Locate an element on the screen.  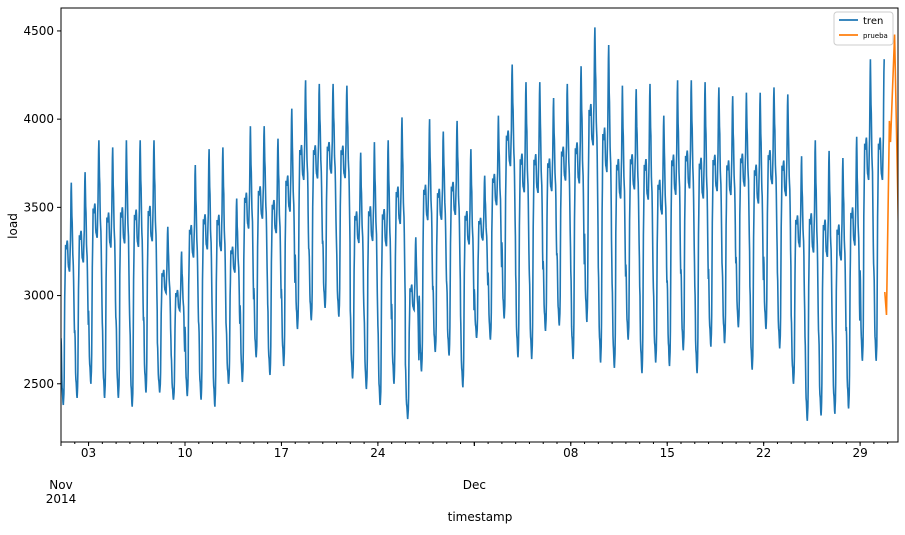
legend-label-prueba: prueba is located at coordinates (875, 36).